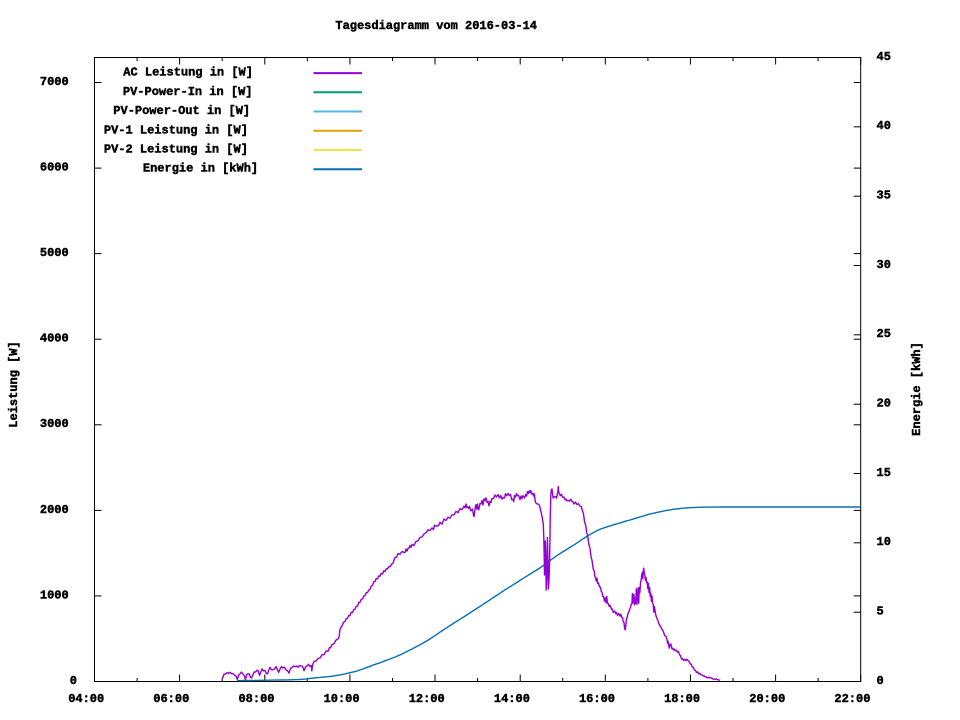  Describe the element at coordinates (54, 595) in the screenshot. I see `svg-text: 1000` at that location.